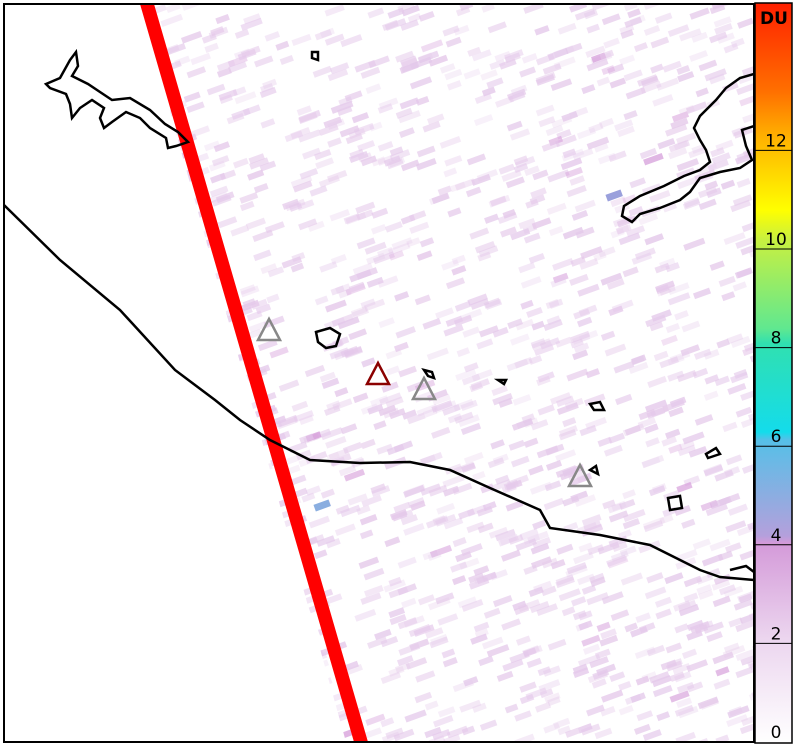  What do you see at coordinates (773, 373) in the screenshot?
I see `colorbar-frame` at bounding box center [773, 373].